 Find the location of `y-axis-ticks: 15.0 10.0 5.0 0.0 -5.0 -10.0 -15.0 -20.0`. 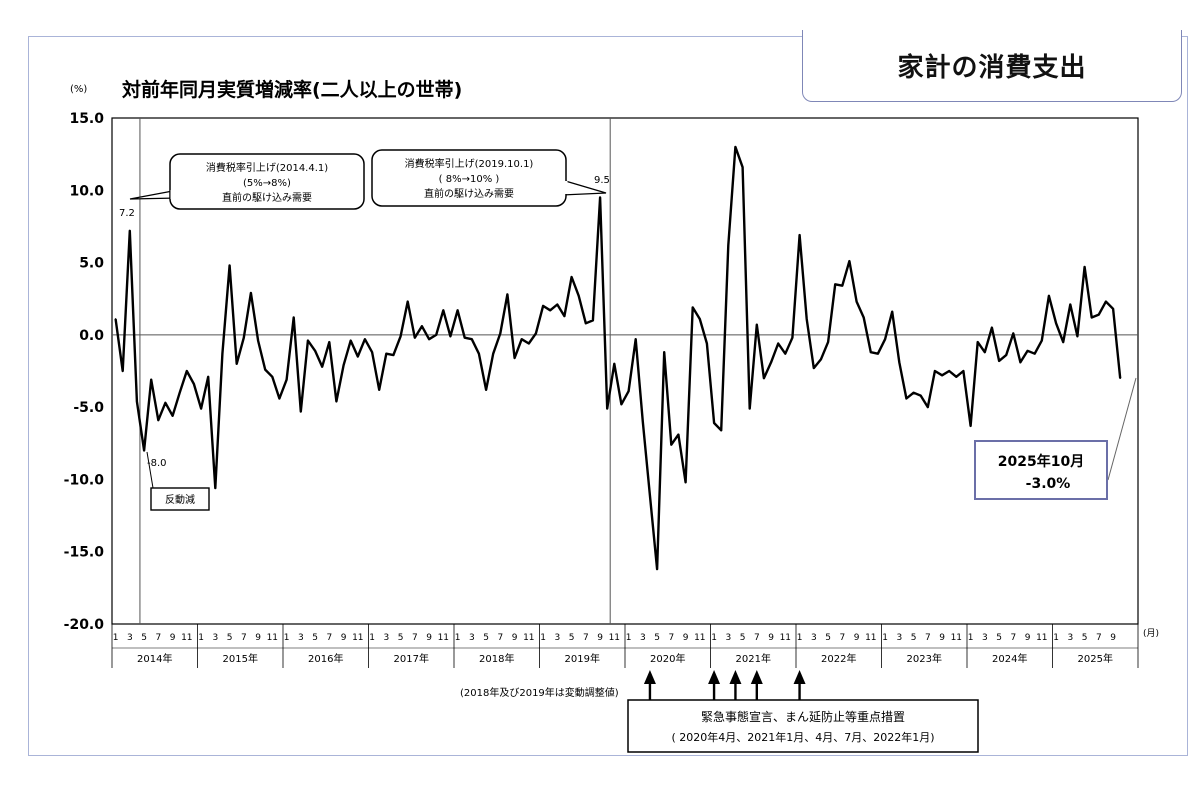

y-axis-ticks: 15.0 10.0 5.0 0.0 -5.0 -10.0 -15.0 -20.0 is located at coordinates (84, 372).